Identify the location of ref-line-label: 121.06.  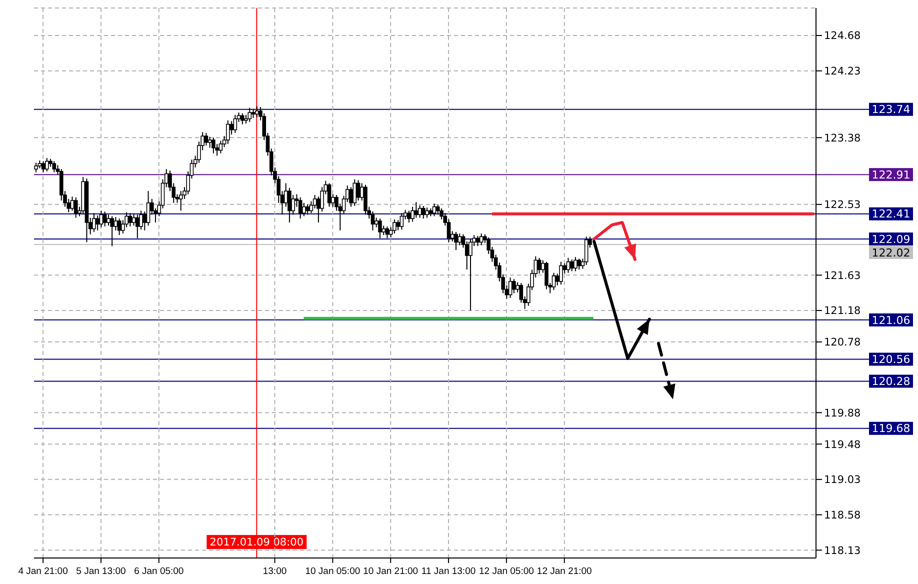
(891, 320).